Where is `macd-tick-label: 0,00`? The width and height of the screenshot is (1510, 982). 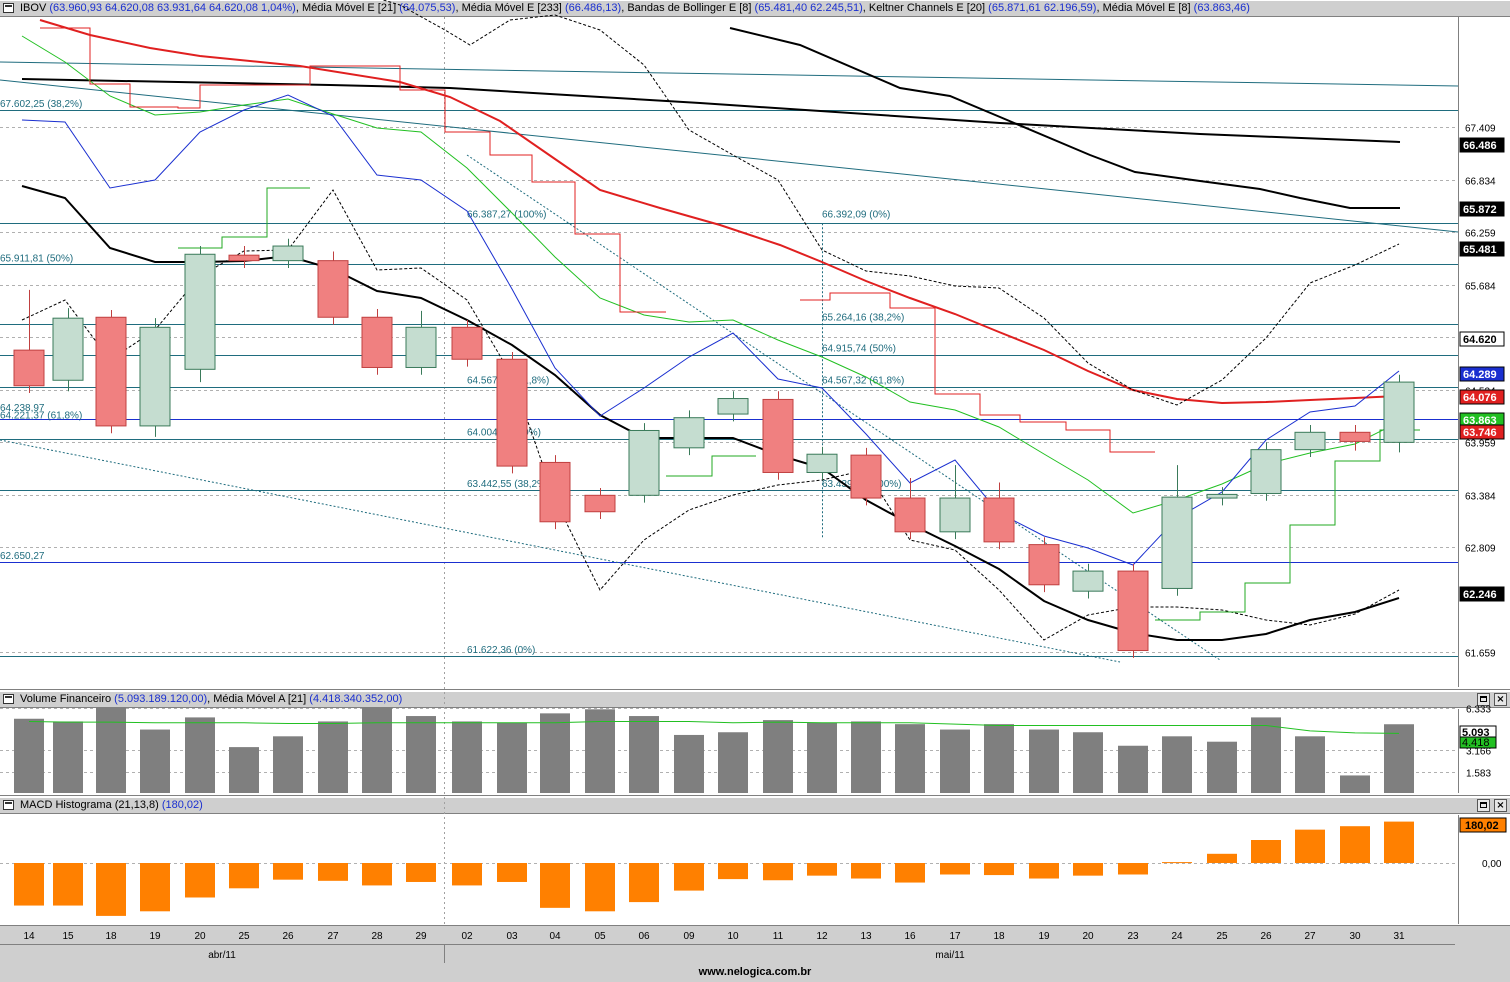 macd-tick-label: 0,00 is located at coordinates (1492, 864).